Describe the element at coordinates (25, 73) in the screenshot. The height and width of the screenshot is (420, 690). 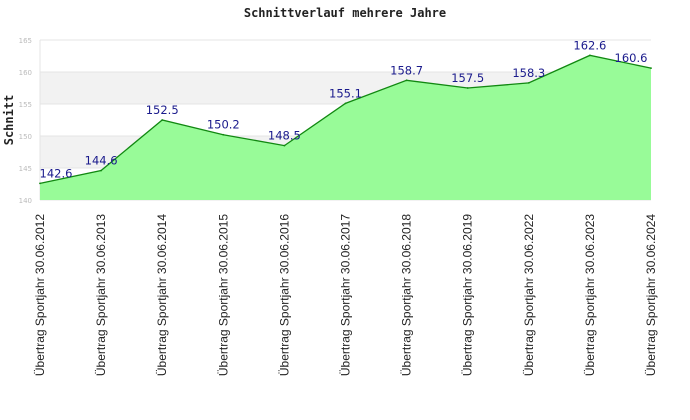
I see `y-tick-label: 160` at that location.